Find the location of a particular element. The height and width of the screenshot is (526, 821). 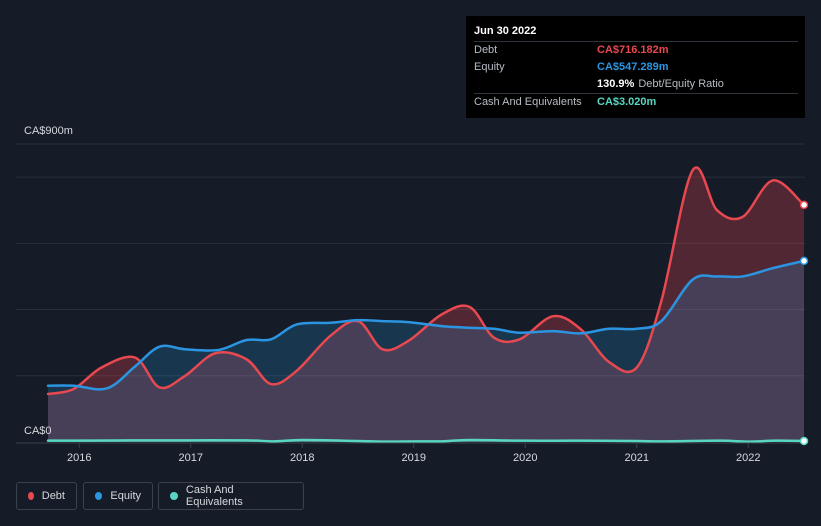

x-tick-label: 2018 is located at coordinates (302, 458).